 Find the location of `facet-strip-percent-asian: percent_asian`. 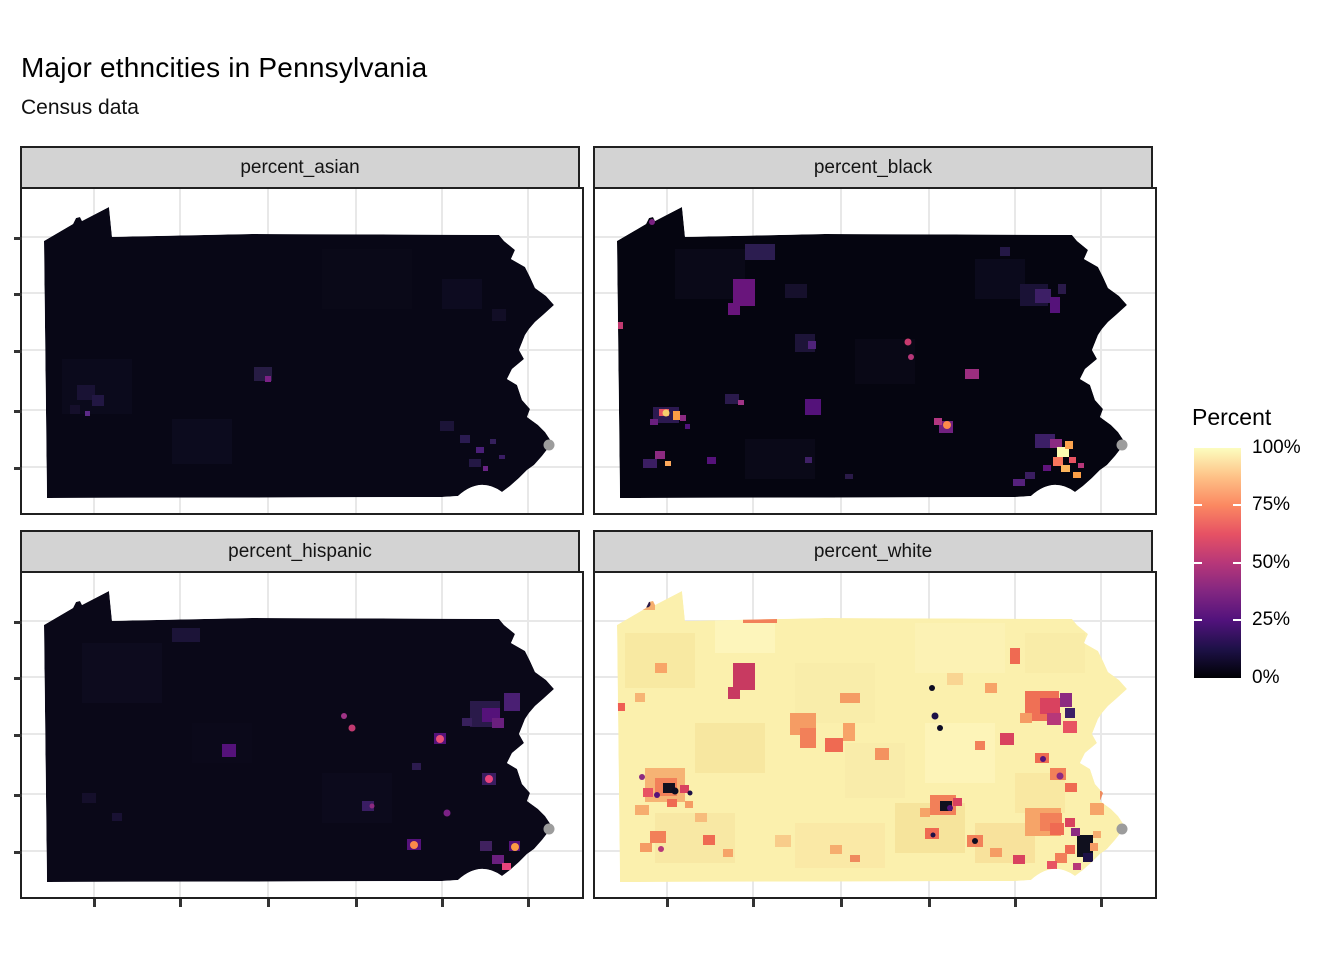

facet-strip-percent-asian: percent_asian is located at coordinates (300, 167).